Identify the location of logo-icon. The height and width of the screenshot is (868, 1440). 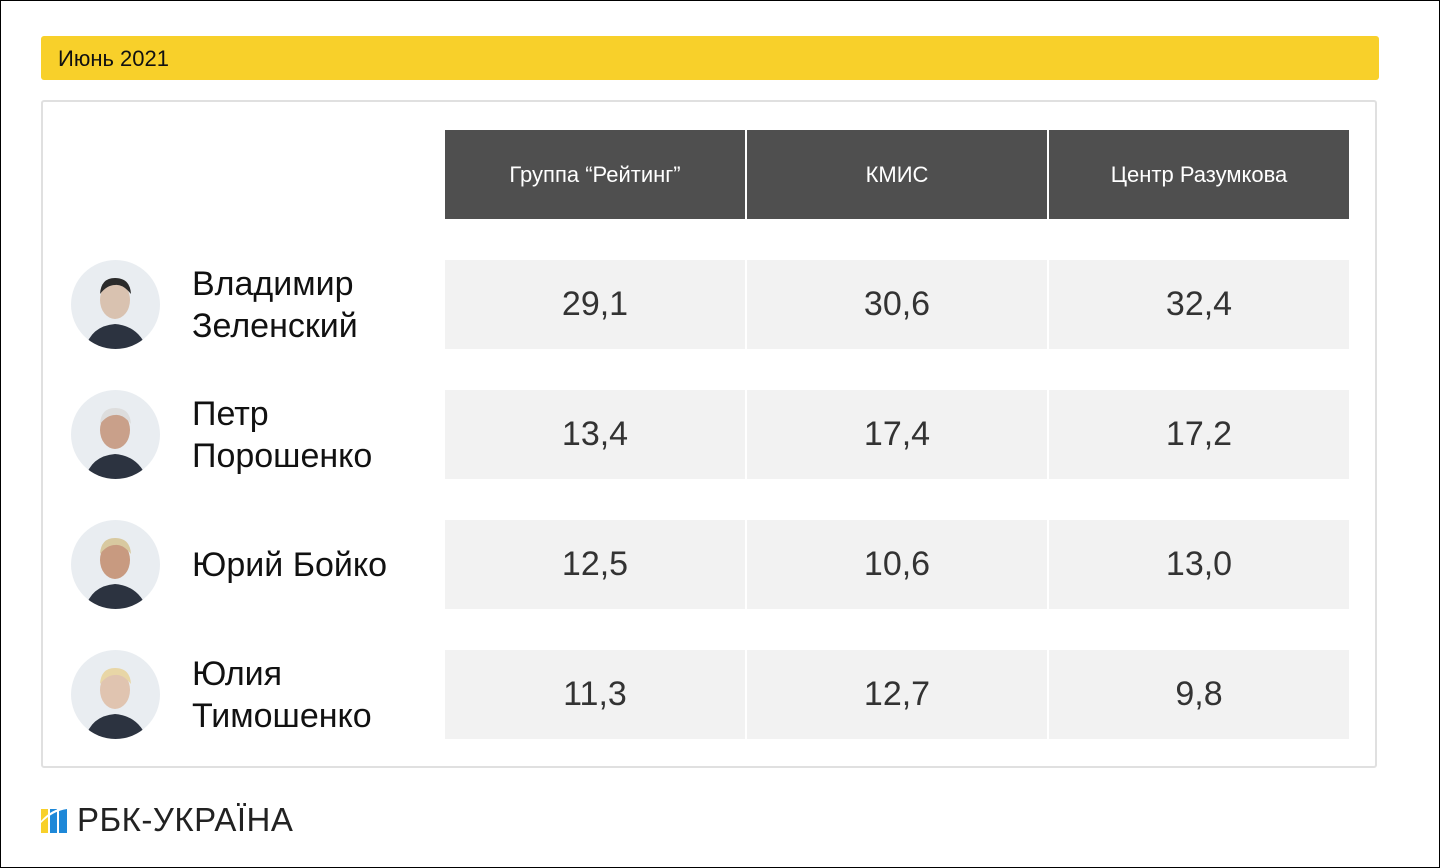
(54, 820).